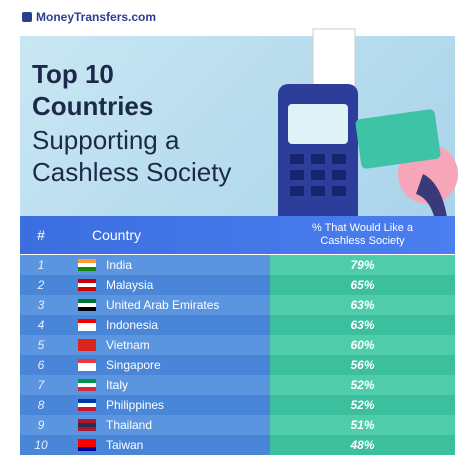 This screenshot has height=468, width=474. What do you see at coordinates (362, 425) in the screenshot?
I see `percentage: 51%` at bounding box center [362, 425].